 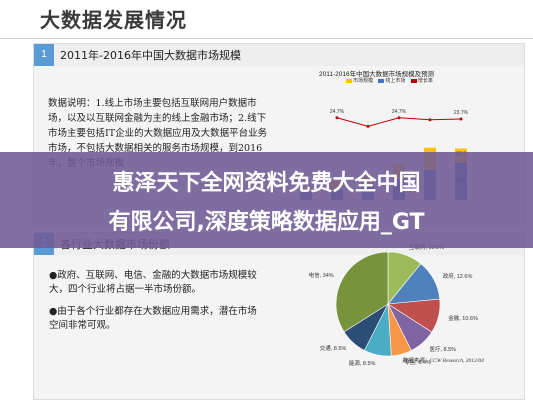 I want to click on pie-label: 能源, 8.5%, so click(x=362, y=363).